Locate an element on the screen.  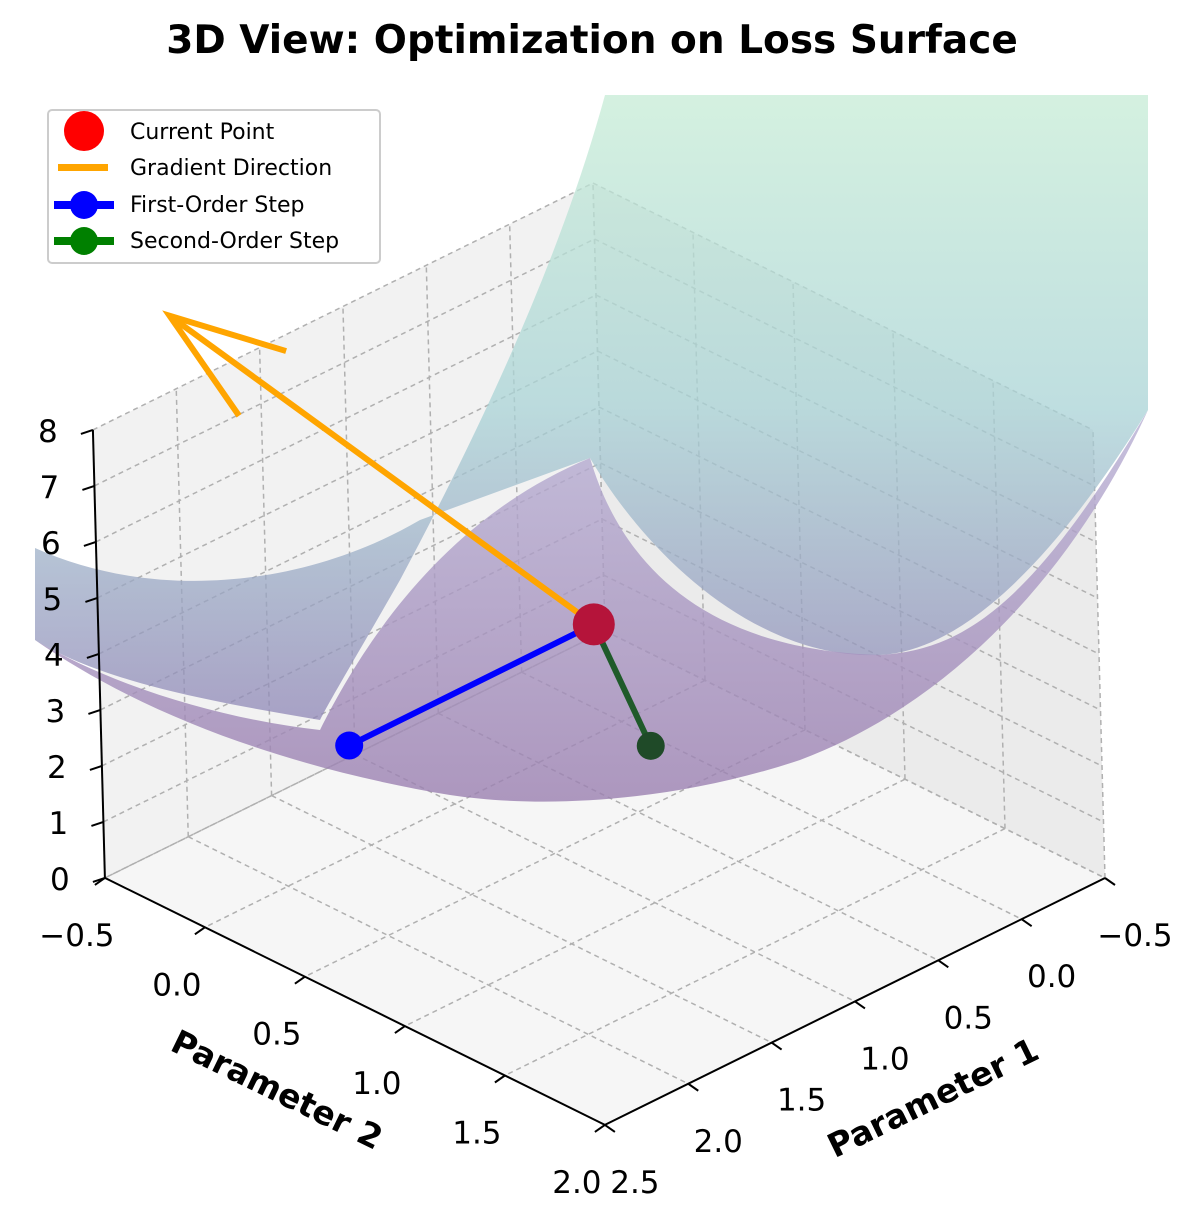
chart-title: 3D View: Optimization on Loss Surface is located at coordinates (592, 40).